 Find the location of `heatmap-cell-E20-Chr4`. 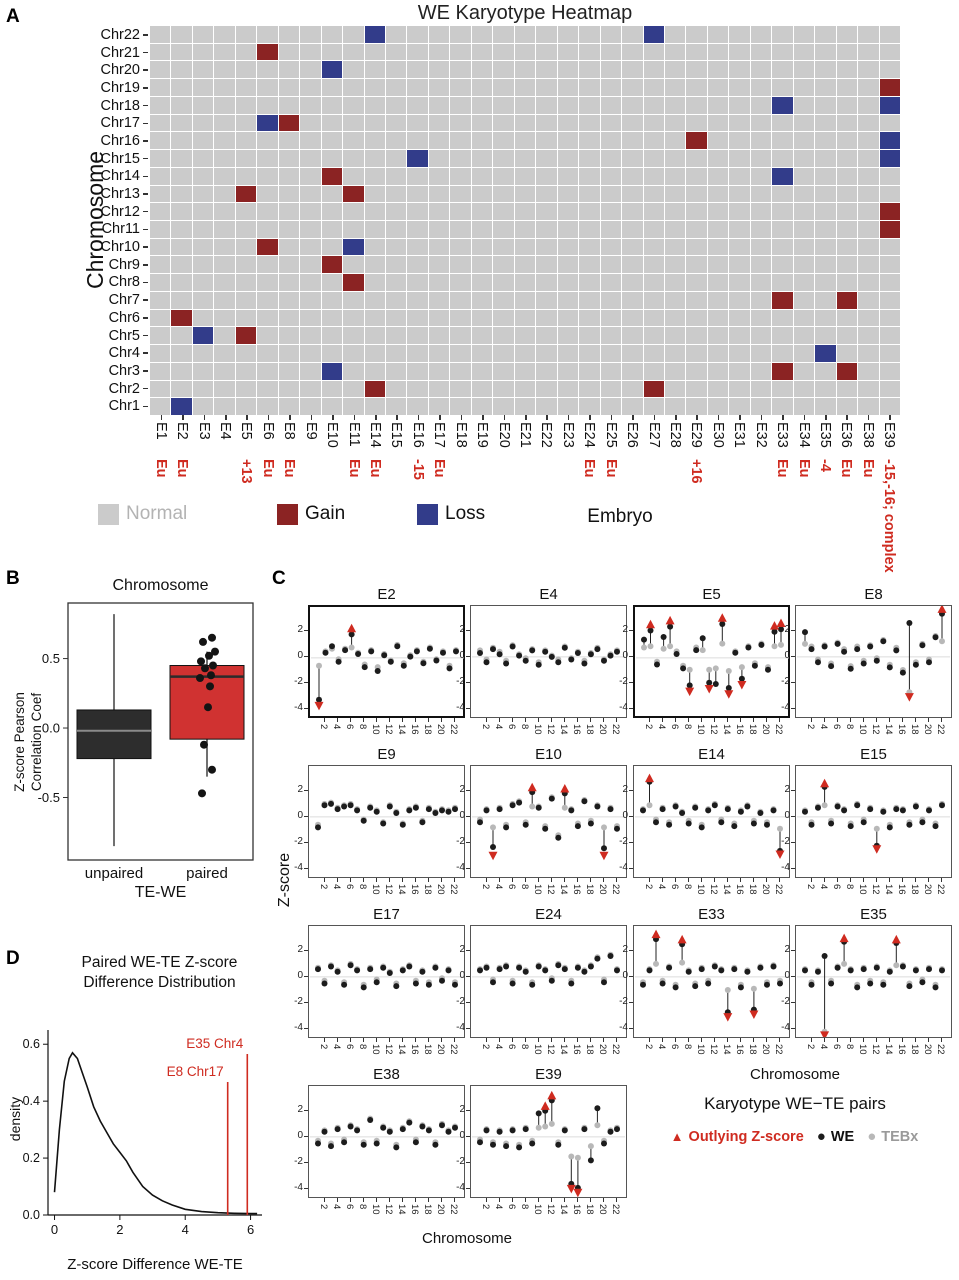

heatmap-cell-E20-Chr4 is located at coordinates (503, 353).